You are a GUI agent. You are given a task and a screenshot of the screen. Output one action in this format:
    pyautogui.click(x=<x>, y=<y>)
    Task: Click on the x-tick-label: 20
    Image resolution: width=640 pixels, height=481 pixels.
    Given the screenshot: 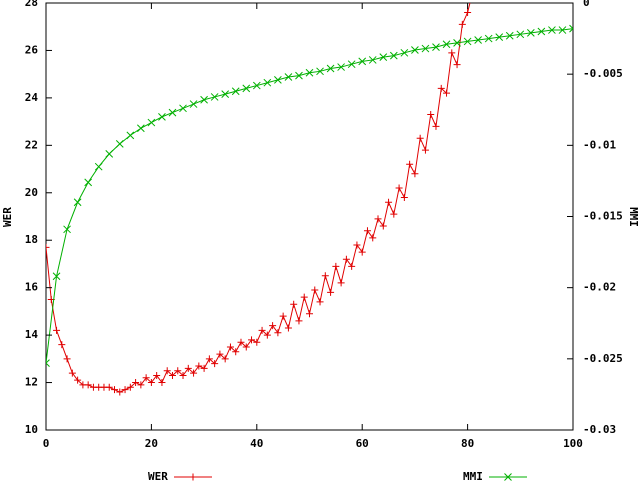 What is the action you would take?
    pyautogui.click(x=151, y=443)
    